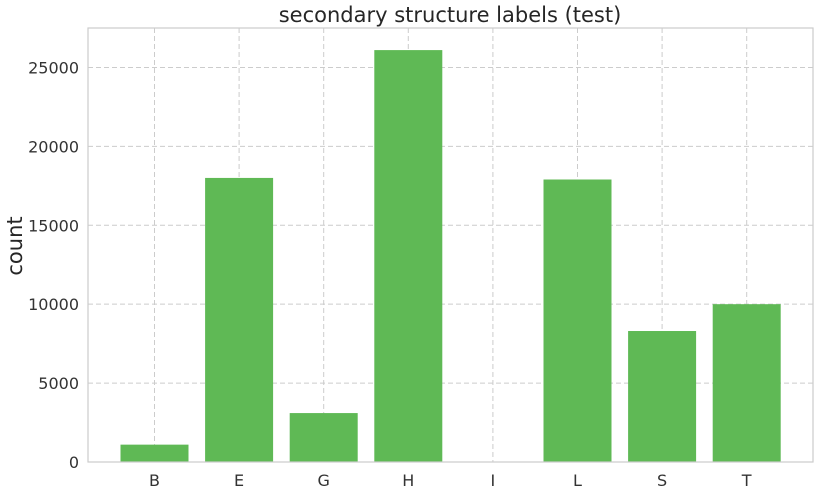 Image resolution: width=825 pixels, height=494 pixels. Describe the element at coordinates (450, 15) in the screenshot. I see `chart-title: secondary structure labels (test)` at that location.